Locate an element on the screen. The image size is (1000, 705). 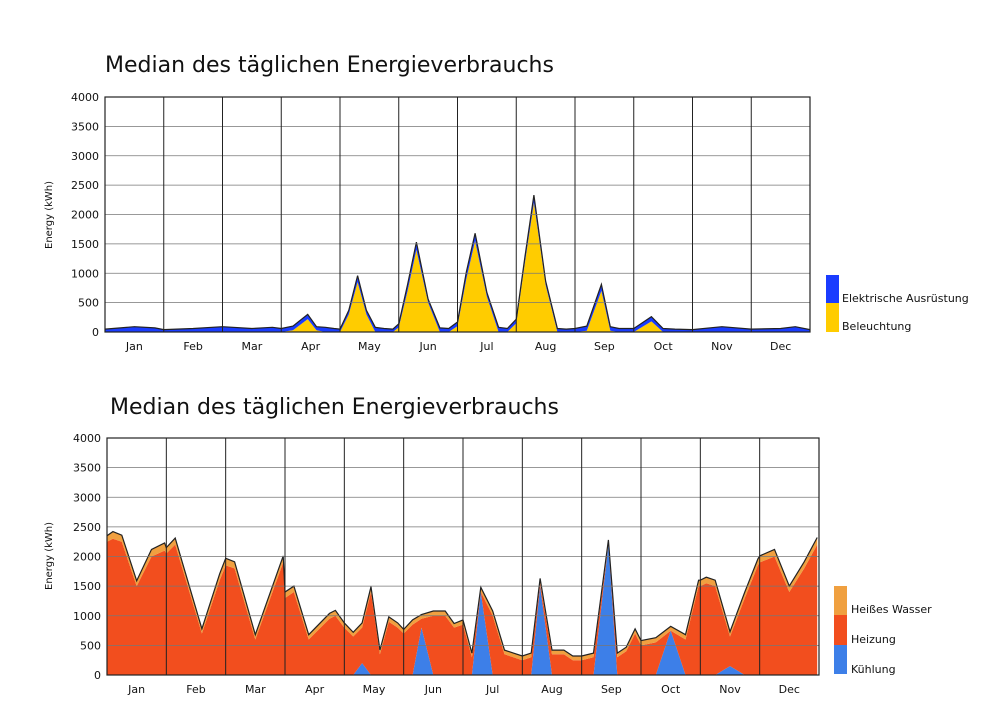
series-area is located at coordinates (462, 606).